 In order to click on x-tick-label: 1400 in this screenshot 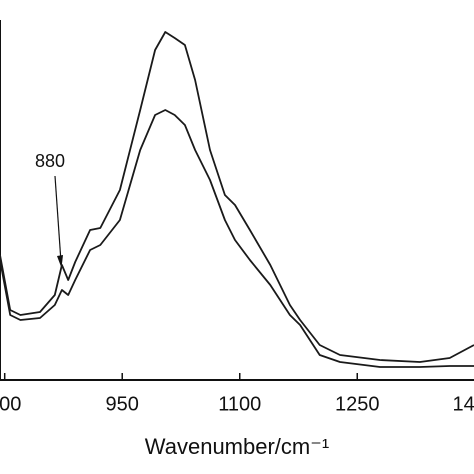, I will do `click(463, 404)`.